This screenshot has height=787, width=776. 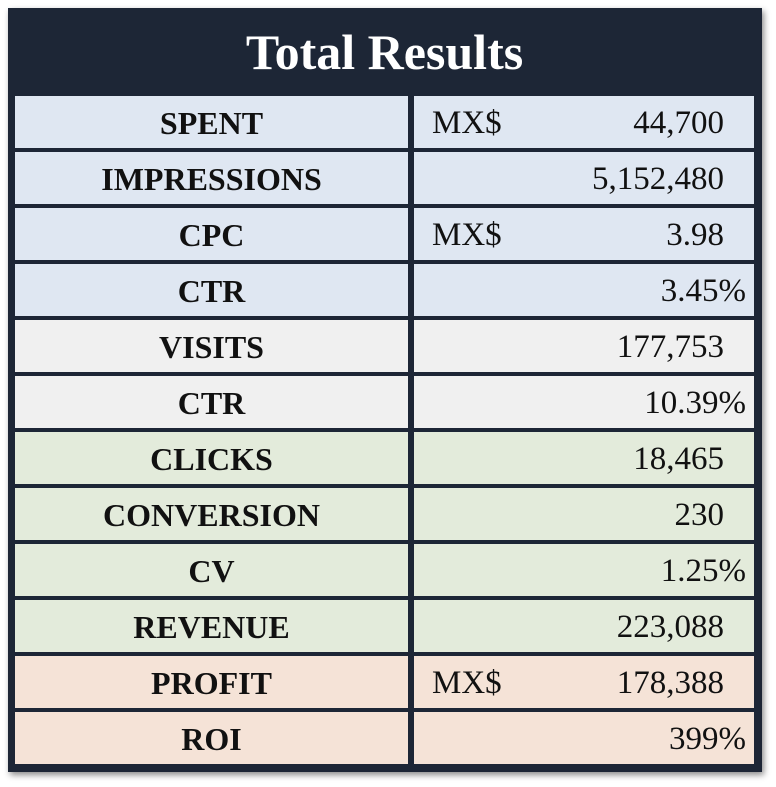 I want to click on row-label: ROI, so click(x=211, y=738).